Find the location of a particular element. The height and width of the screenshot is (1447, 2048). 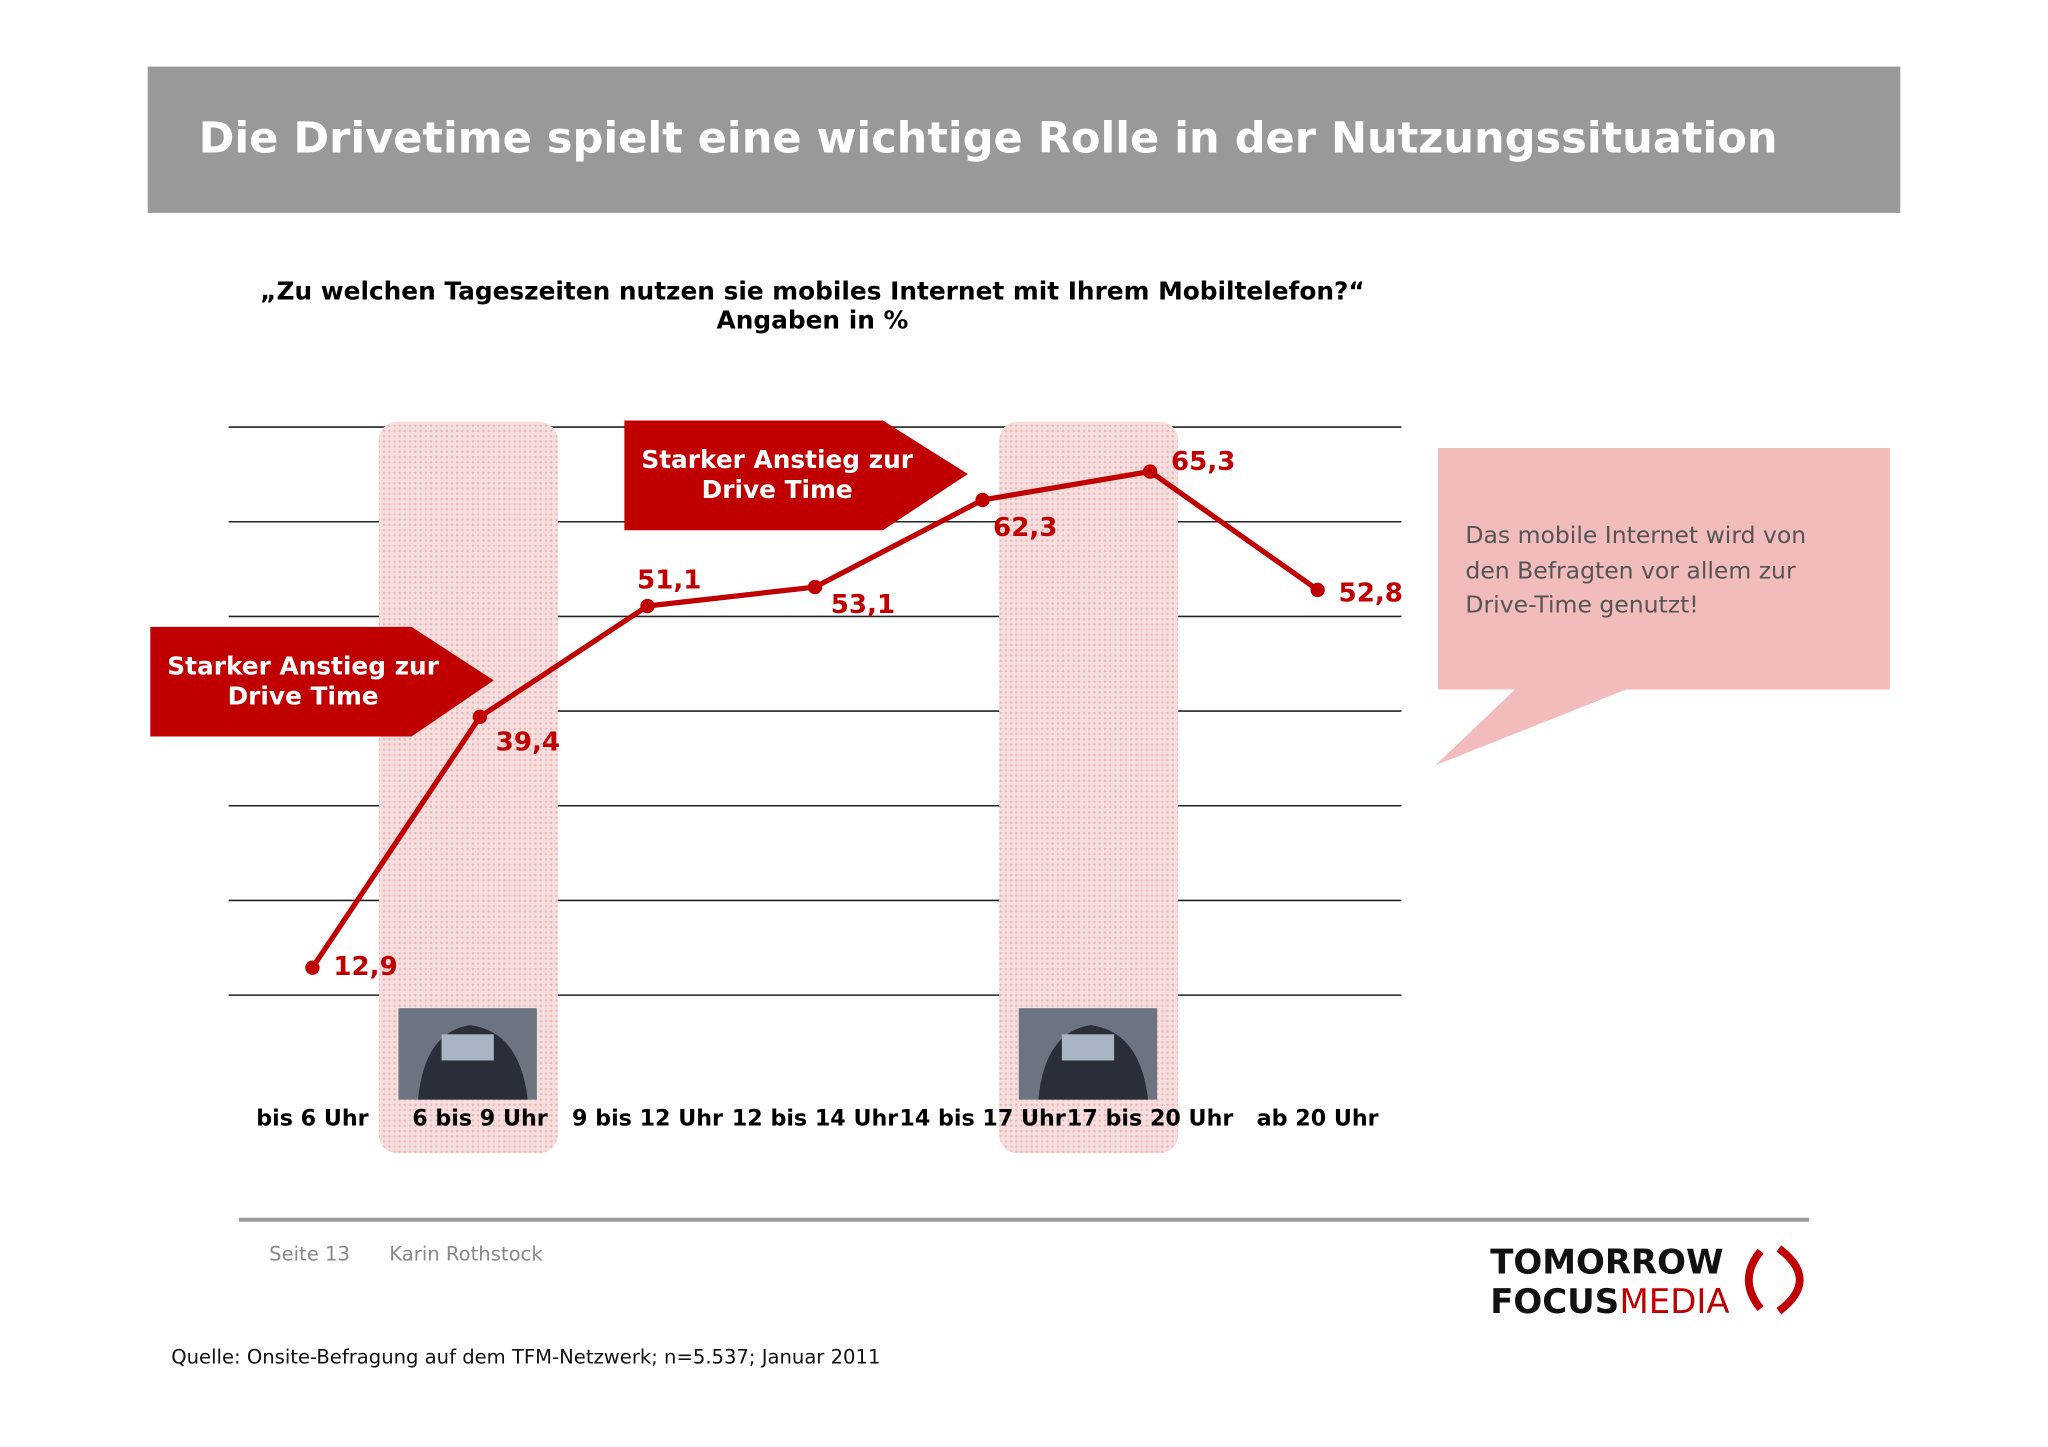

data-label: 52,8 is located at coordinates (1371, 593).